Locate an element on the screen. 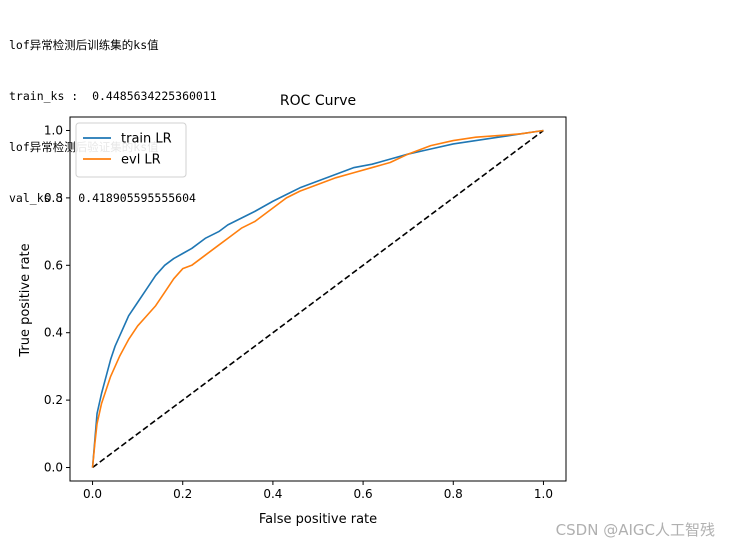 This screenshot has width=730, height=548. x-axis-label: False positive rate is located at coordinates (318, 519).